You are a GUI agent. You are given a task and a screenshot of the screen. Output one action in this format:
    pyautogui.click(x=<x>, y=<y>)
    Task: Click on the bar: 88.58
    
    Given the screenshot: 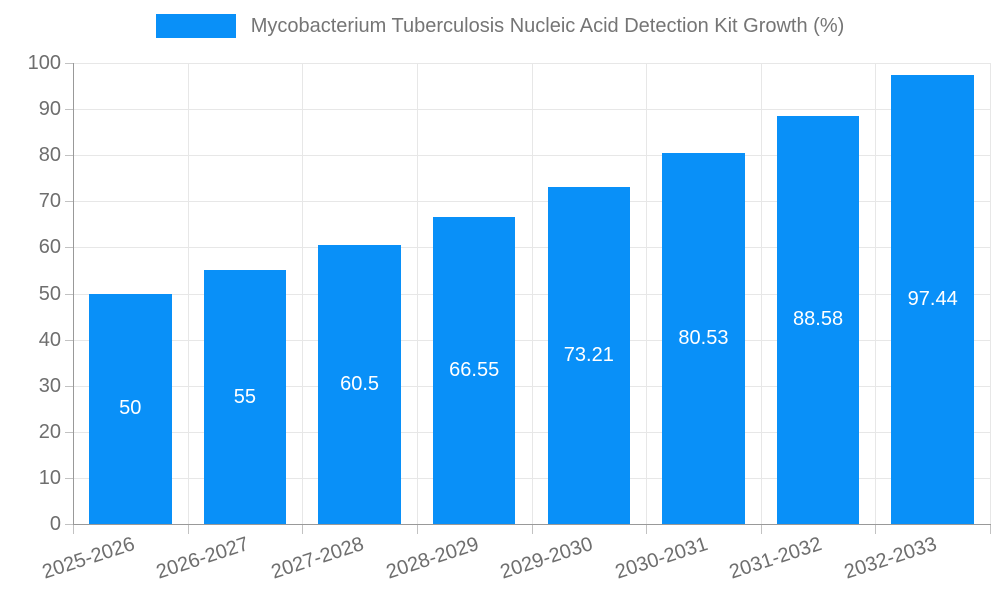 What is the action you would take?
    pyautogui.click(x=818, y=319)
    